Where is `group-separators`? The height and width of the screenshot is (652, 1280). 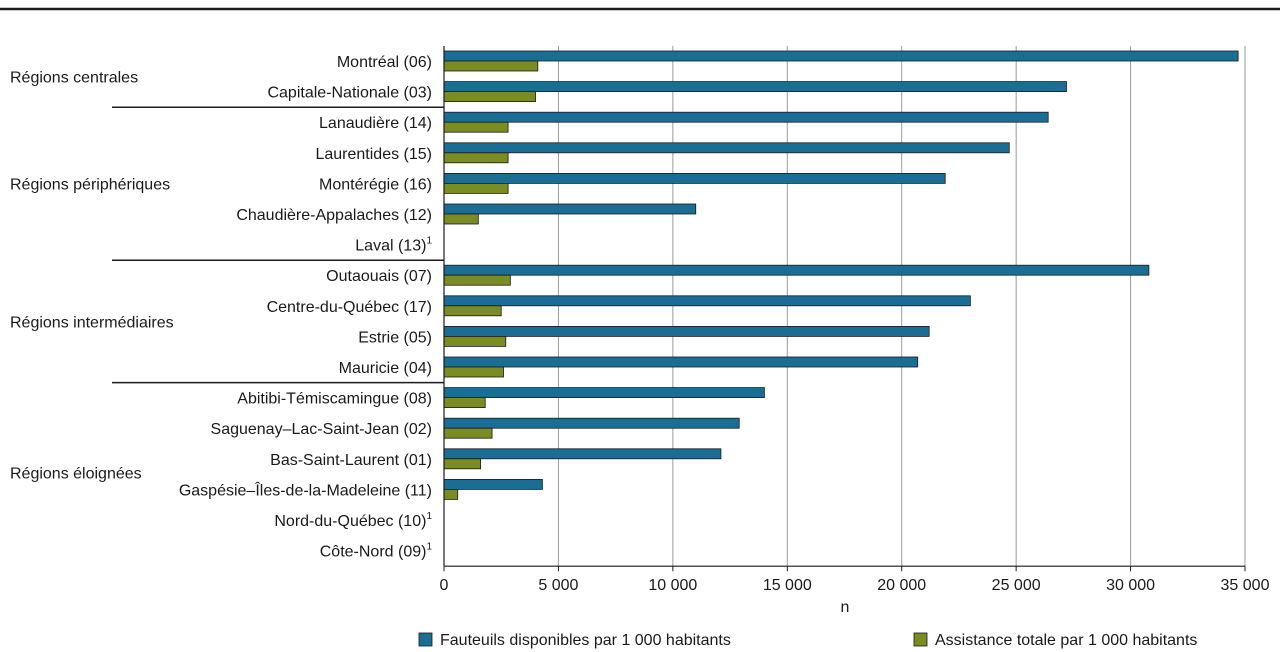 group-separators is located at coordinates (278, 245).